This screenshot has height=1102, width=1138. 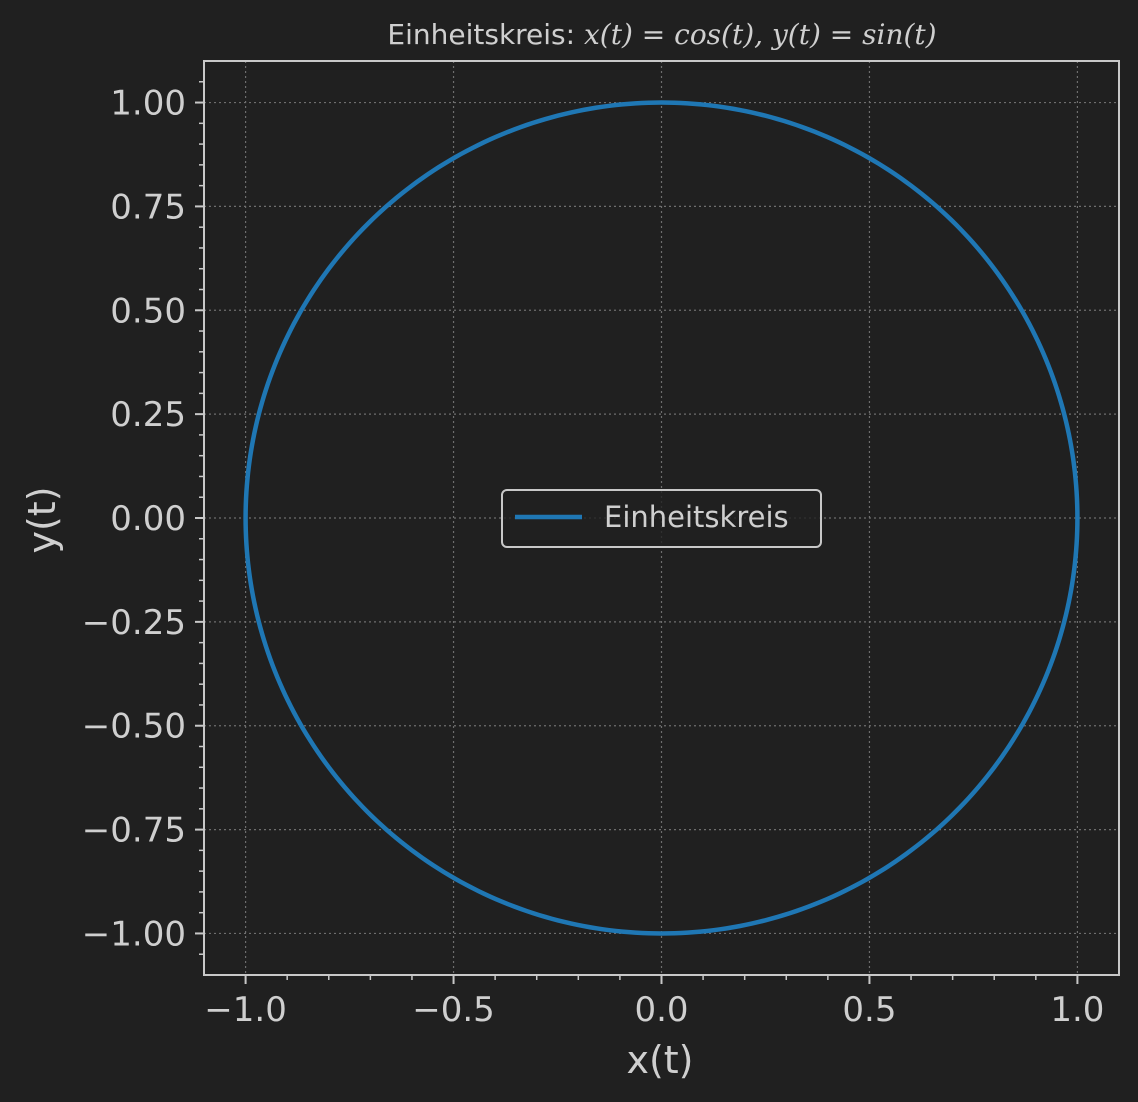 What do you see at coordinates (1077, 1010) in the screenshot?
I see `x-tick-label: 1.0` at bounding box center [1077, 1010].